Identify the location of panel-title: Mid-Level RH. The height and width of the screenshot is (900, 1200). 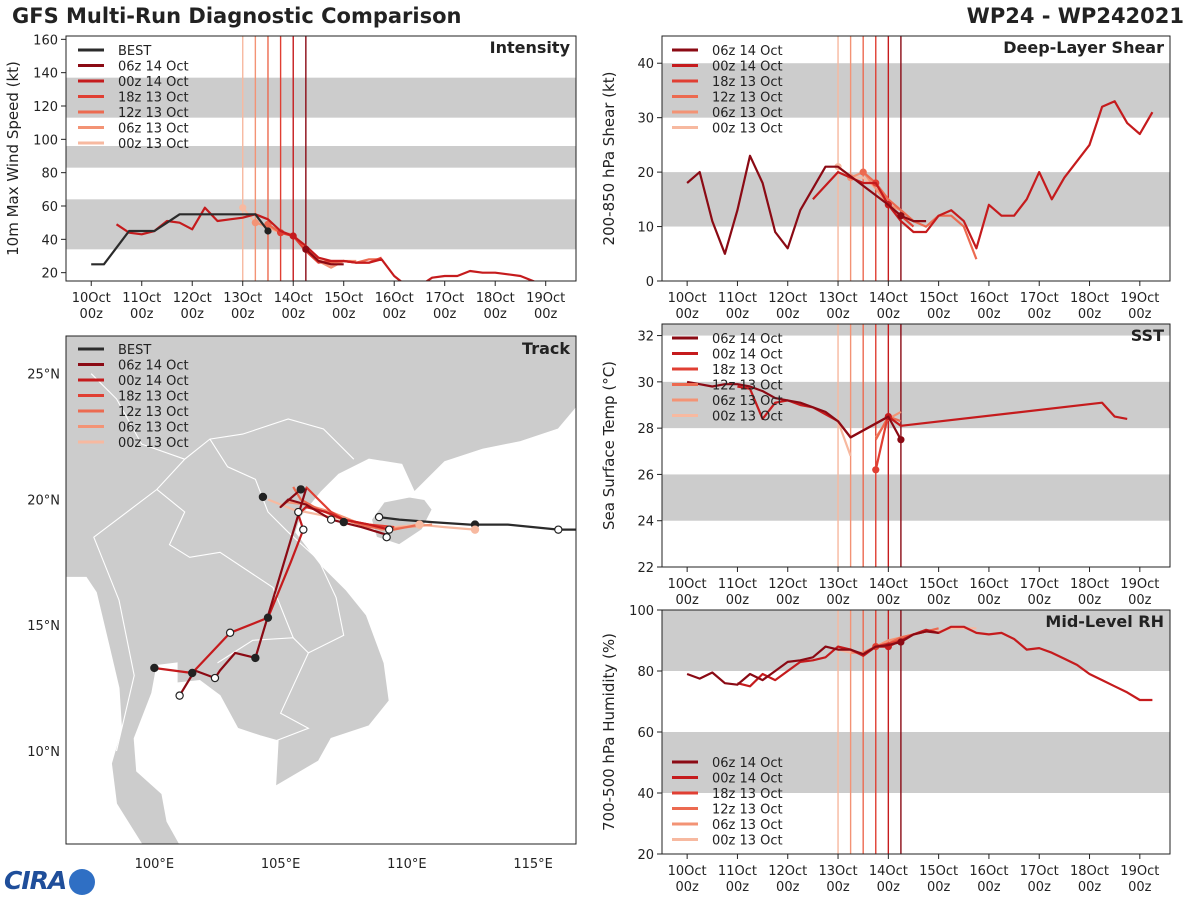
(1104, 621).